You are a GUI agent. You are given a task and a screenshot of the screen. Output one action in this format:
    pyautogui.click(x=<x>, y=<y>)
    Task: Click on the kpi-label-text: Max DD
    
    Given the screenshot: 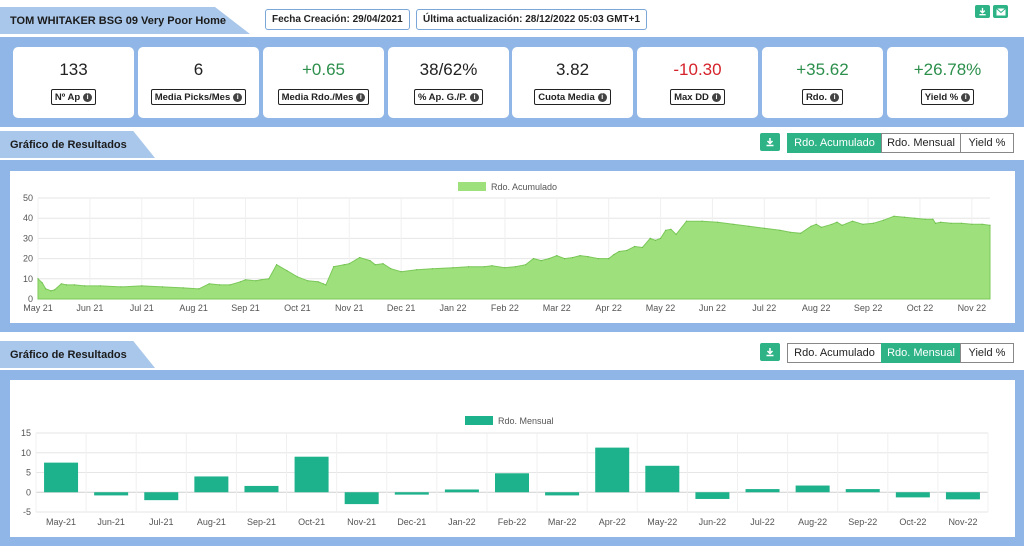 What is the action you would take?
    pyautogui.click(x=691, y=97)
    